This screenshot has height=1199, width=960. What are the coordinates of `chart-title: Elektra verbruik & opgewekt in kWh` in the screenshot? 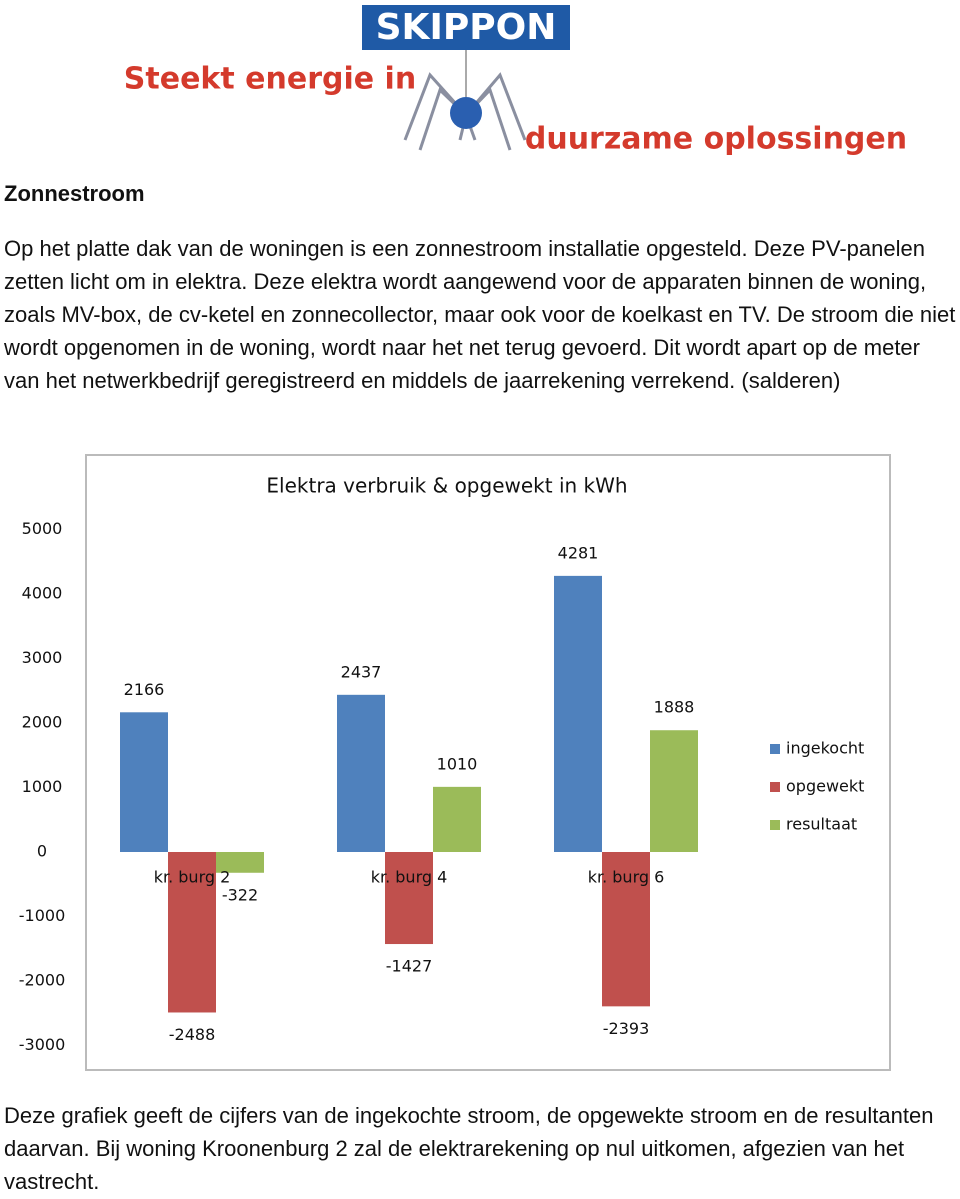 It's located at (446, 486).